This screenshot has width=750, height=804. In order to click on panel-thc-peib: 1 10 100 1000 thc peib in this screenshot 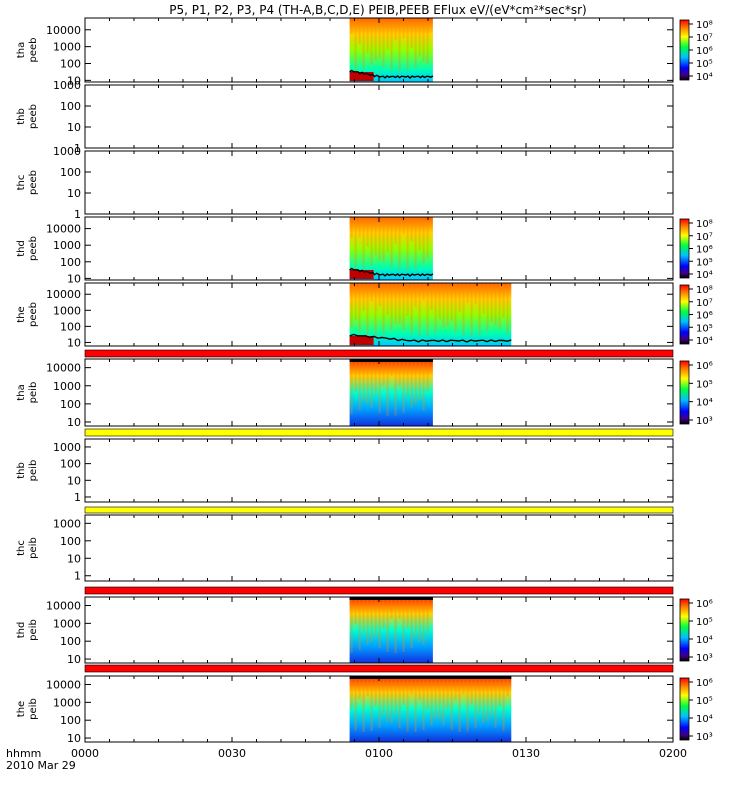, I will do `click(345, 548)`.